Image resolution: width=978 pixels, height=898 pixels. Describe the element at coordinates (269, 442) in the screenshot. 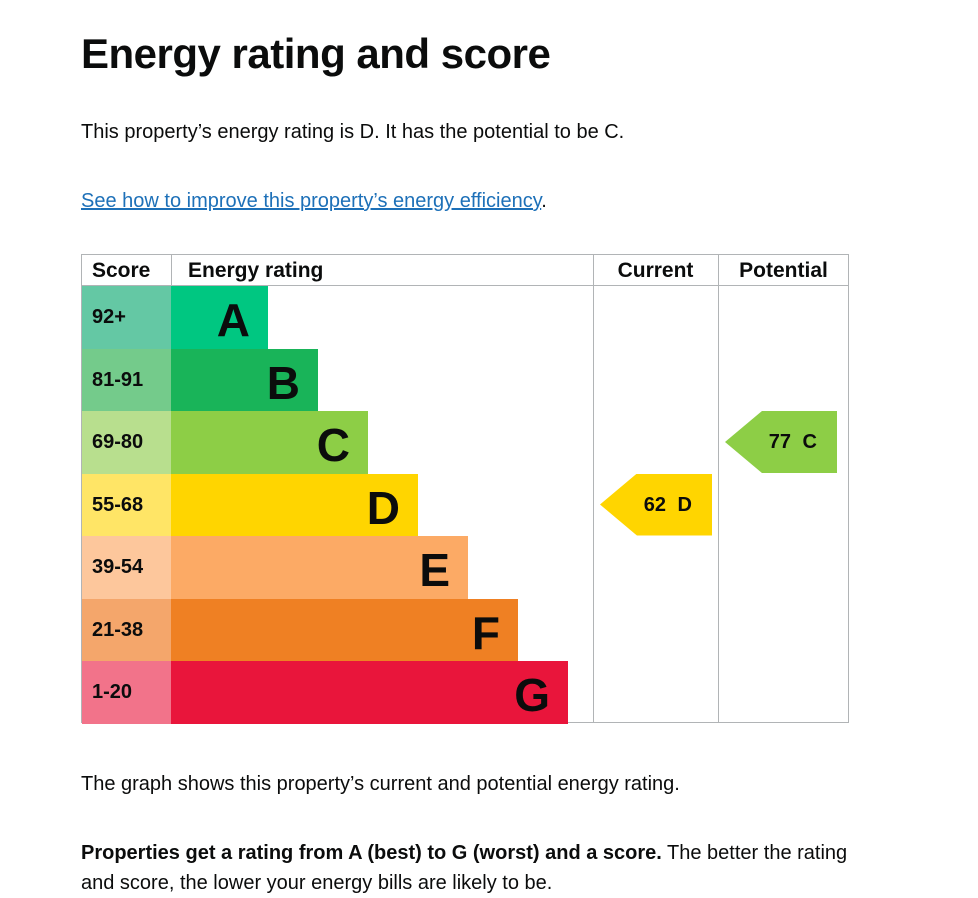

I see `rating-bar-c: C` at that location.